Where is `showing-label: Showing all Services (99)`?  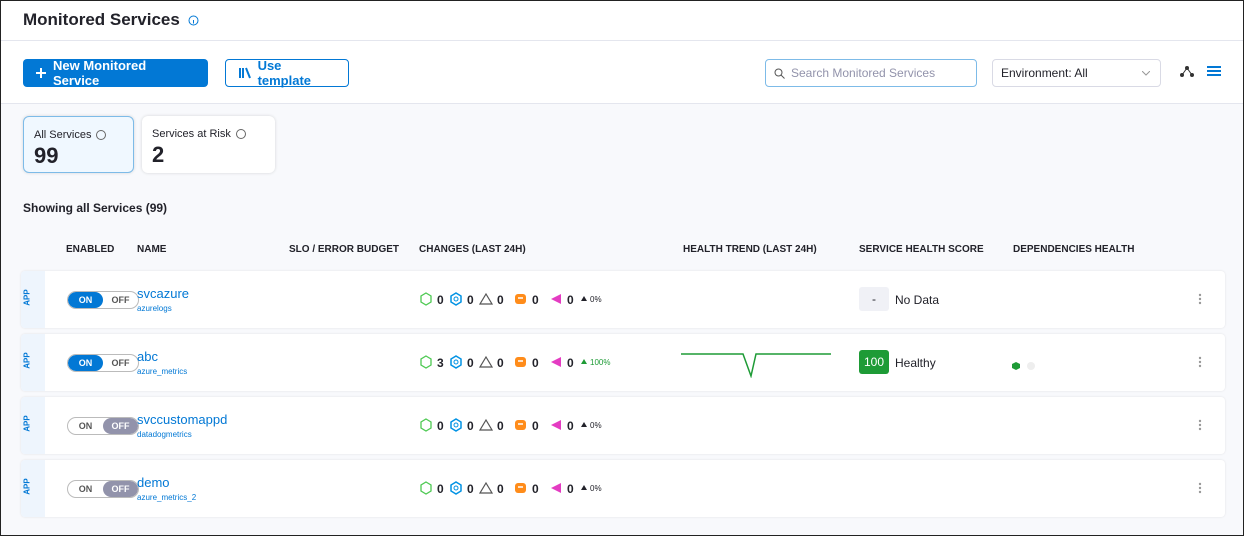 showing-label: Showing all Services (99) is located at coordinates (95, 208).